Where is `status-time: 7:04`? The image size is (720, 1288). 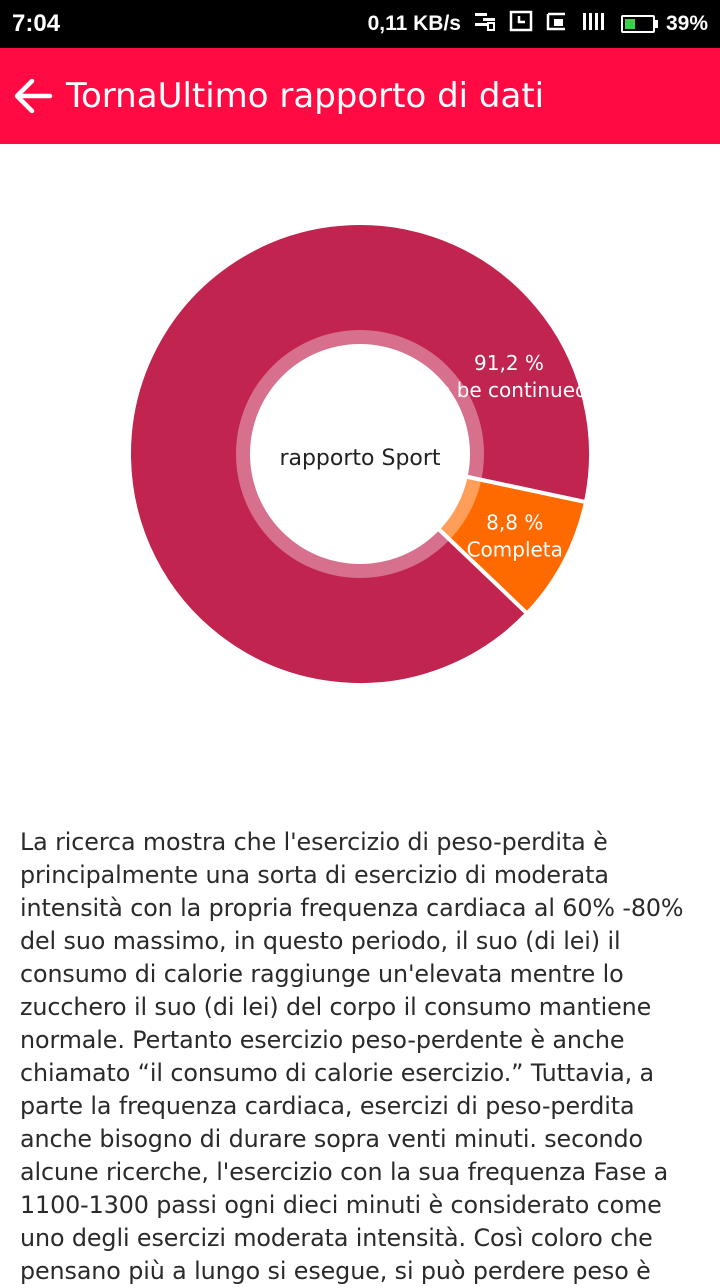
status-time: 7:04 is located at coordinates (36, 23).